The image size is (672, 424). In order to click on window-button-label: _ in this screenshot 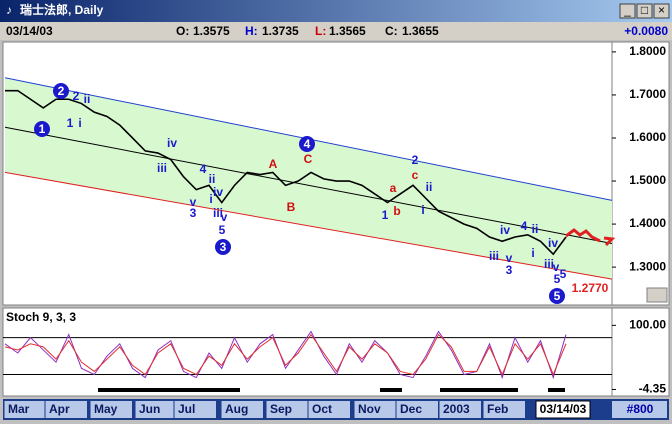, I will do `click(627, 10)`.